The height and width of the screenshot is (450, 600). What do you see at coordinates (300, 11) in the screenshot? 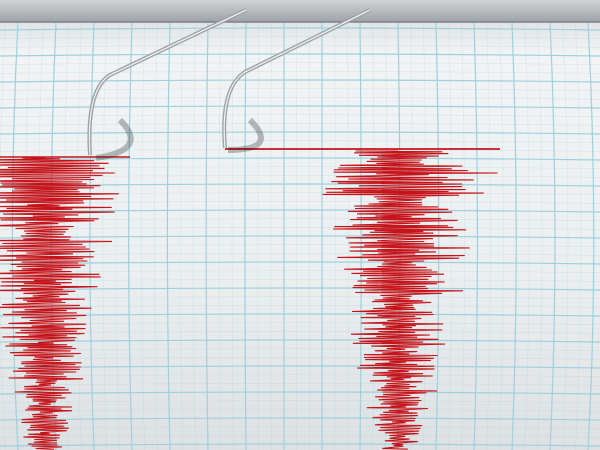
I see `top-rail` at bounding box center [300, 11].